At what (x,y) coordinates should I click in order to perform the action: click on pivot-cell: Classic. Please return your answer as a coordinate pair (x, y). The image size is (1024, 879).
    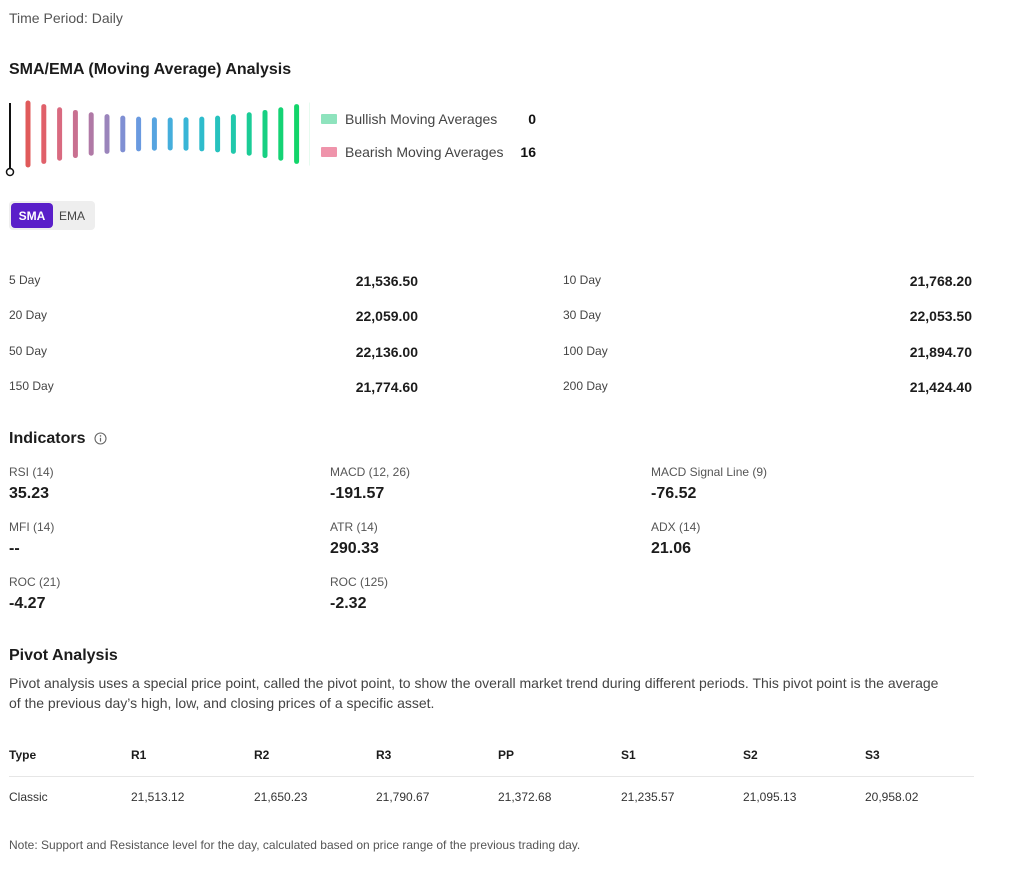
    Looking at the image, I should click on (28, 797).